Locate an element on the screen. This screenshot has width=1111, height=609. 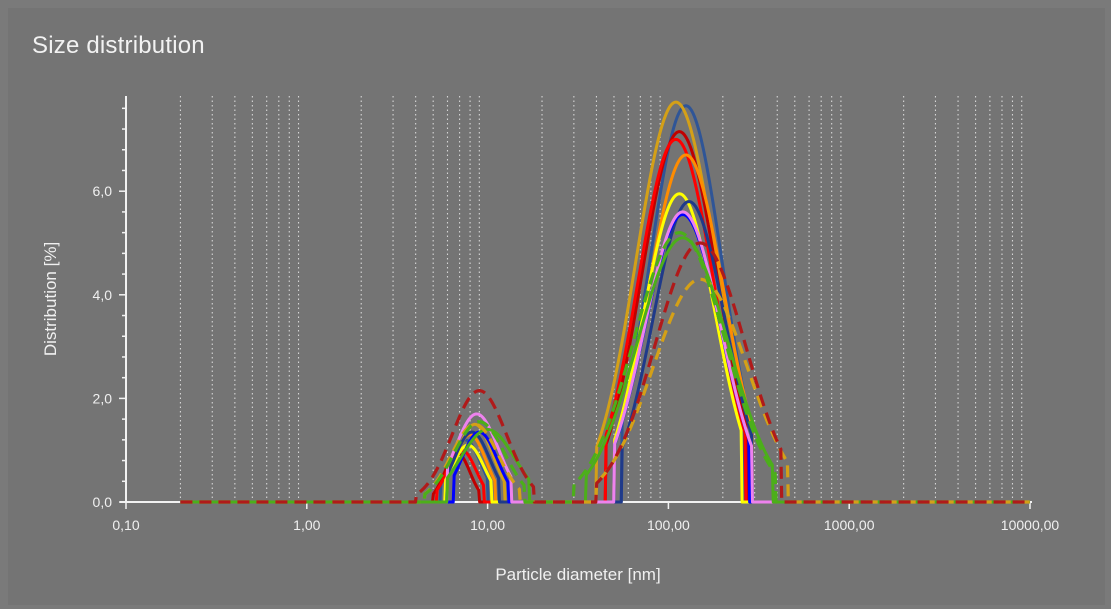
x-axis-title: Particle diameter [nm] is located at coordinates (577, 574).